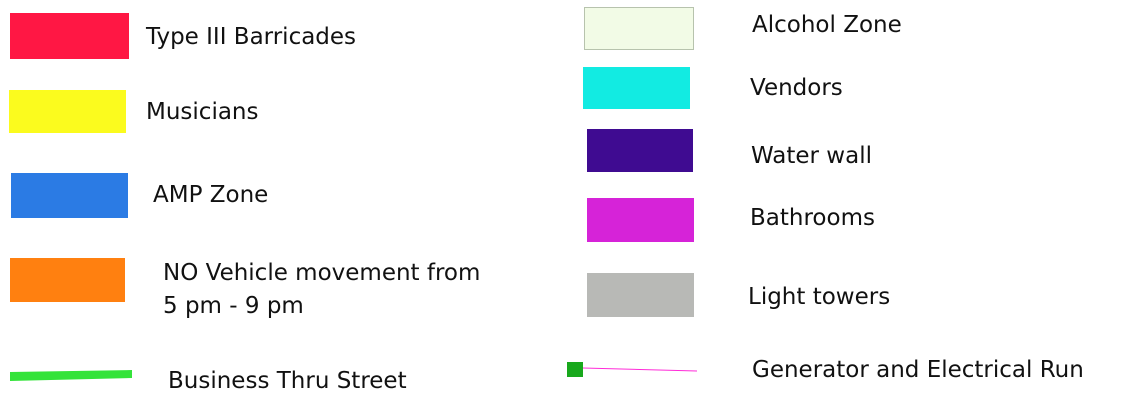  What do you see at coordinates (251, 37) in the screenshot?
I see `legend-label-type-iii-barricades: Type III Barricades` at bounding box center [251, 37].